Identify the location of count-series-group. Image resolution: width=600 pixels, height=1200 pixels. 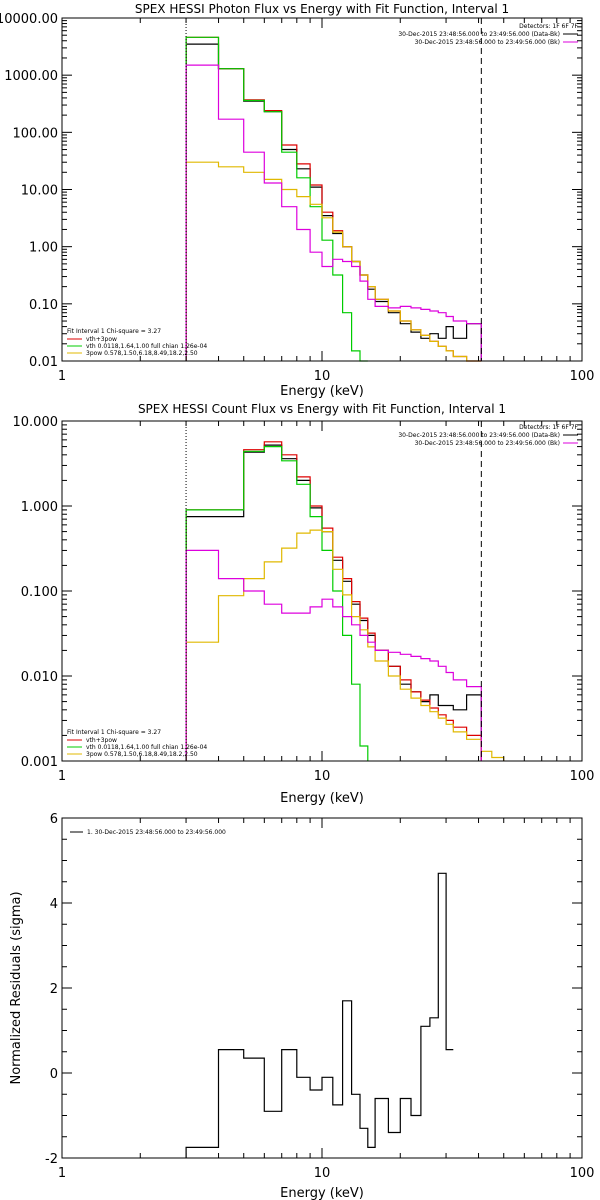
(345, 601).